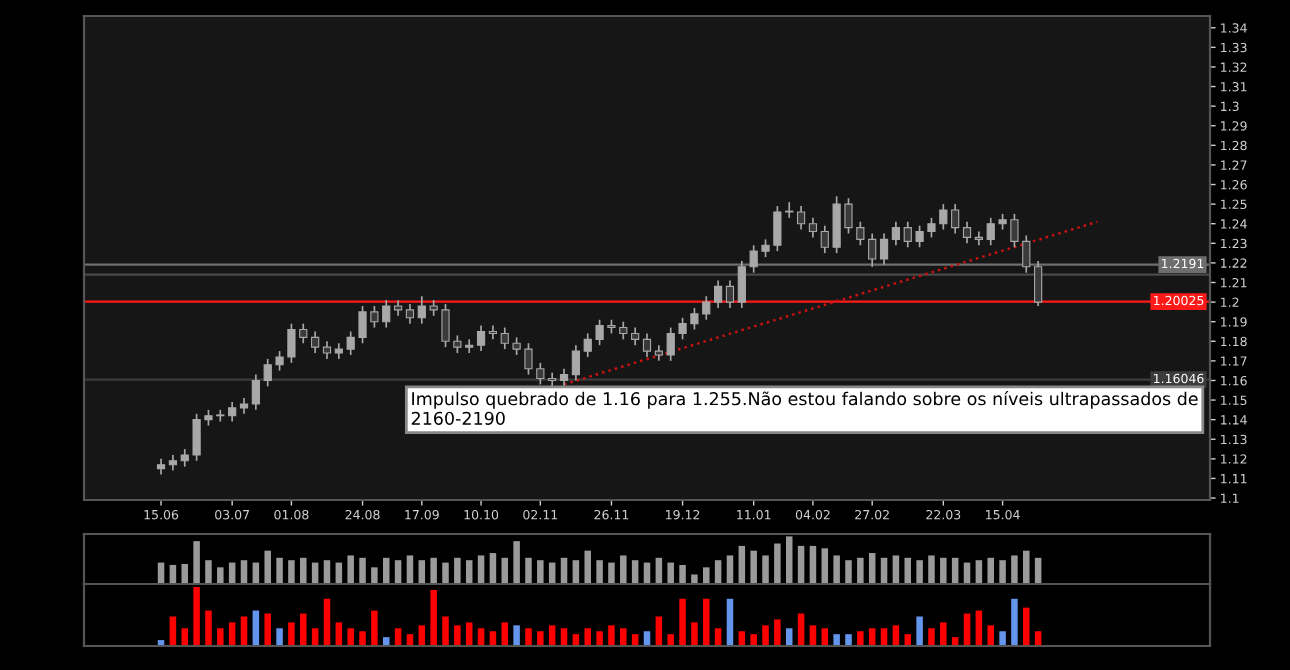 The height and width of the screenshot is (670, 1290). I want to click on annotation: Impulso quebrado de 1.16 para 1.255.Não estou falando sobre os níveis ultrapassados de 2160-2190, so click(804, 408).